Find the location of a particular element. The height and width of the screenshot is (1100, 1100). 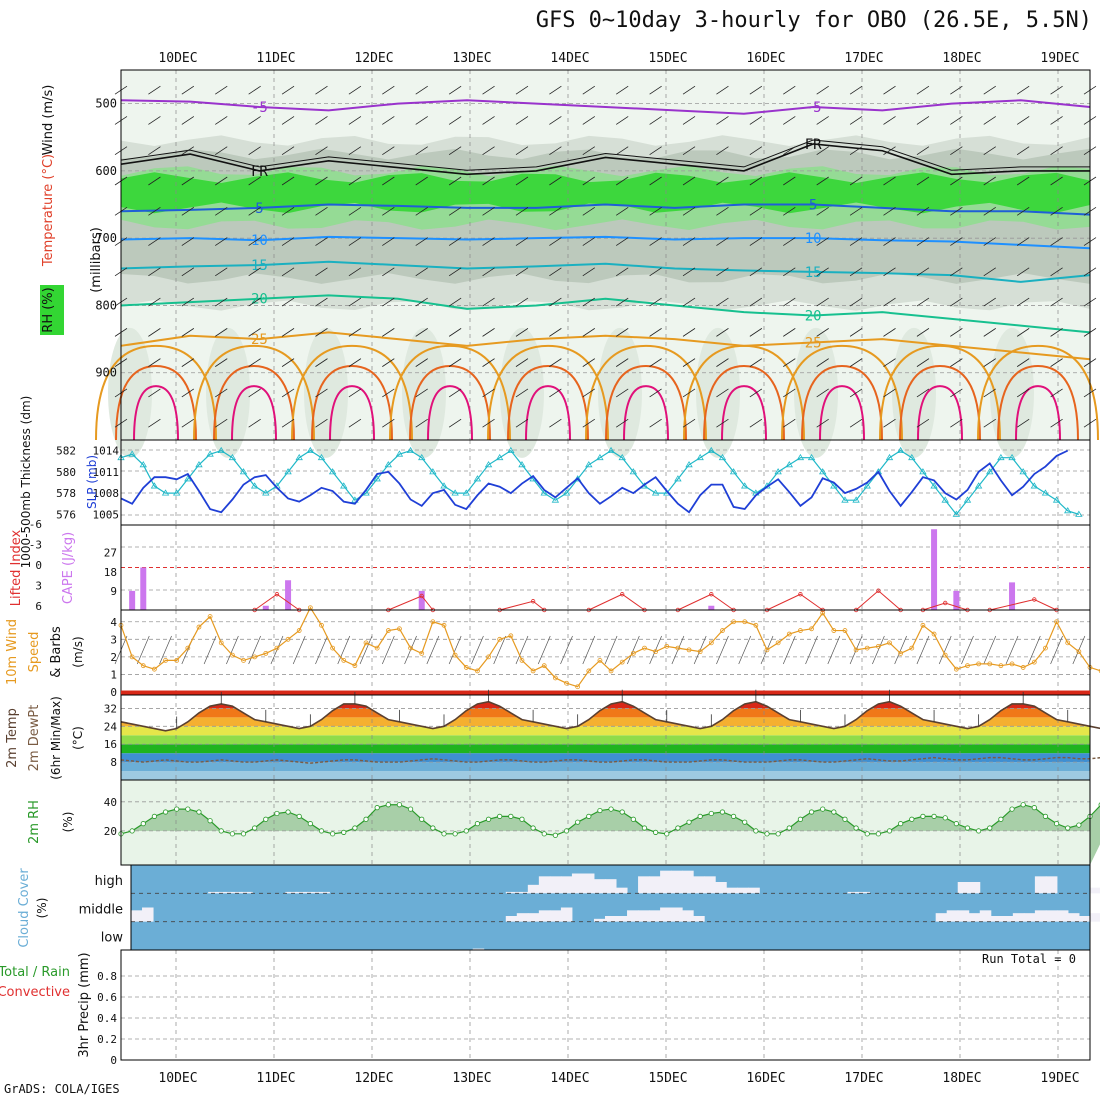

lifted-index-line is located at coordinates (1023, 604).